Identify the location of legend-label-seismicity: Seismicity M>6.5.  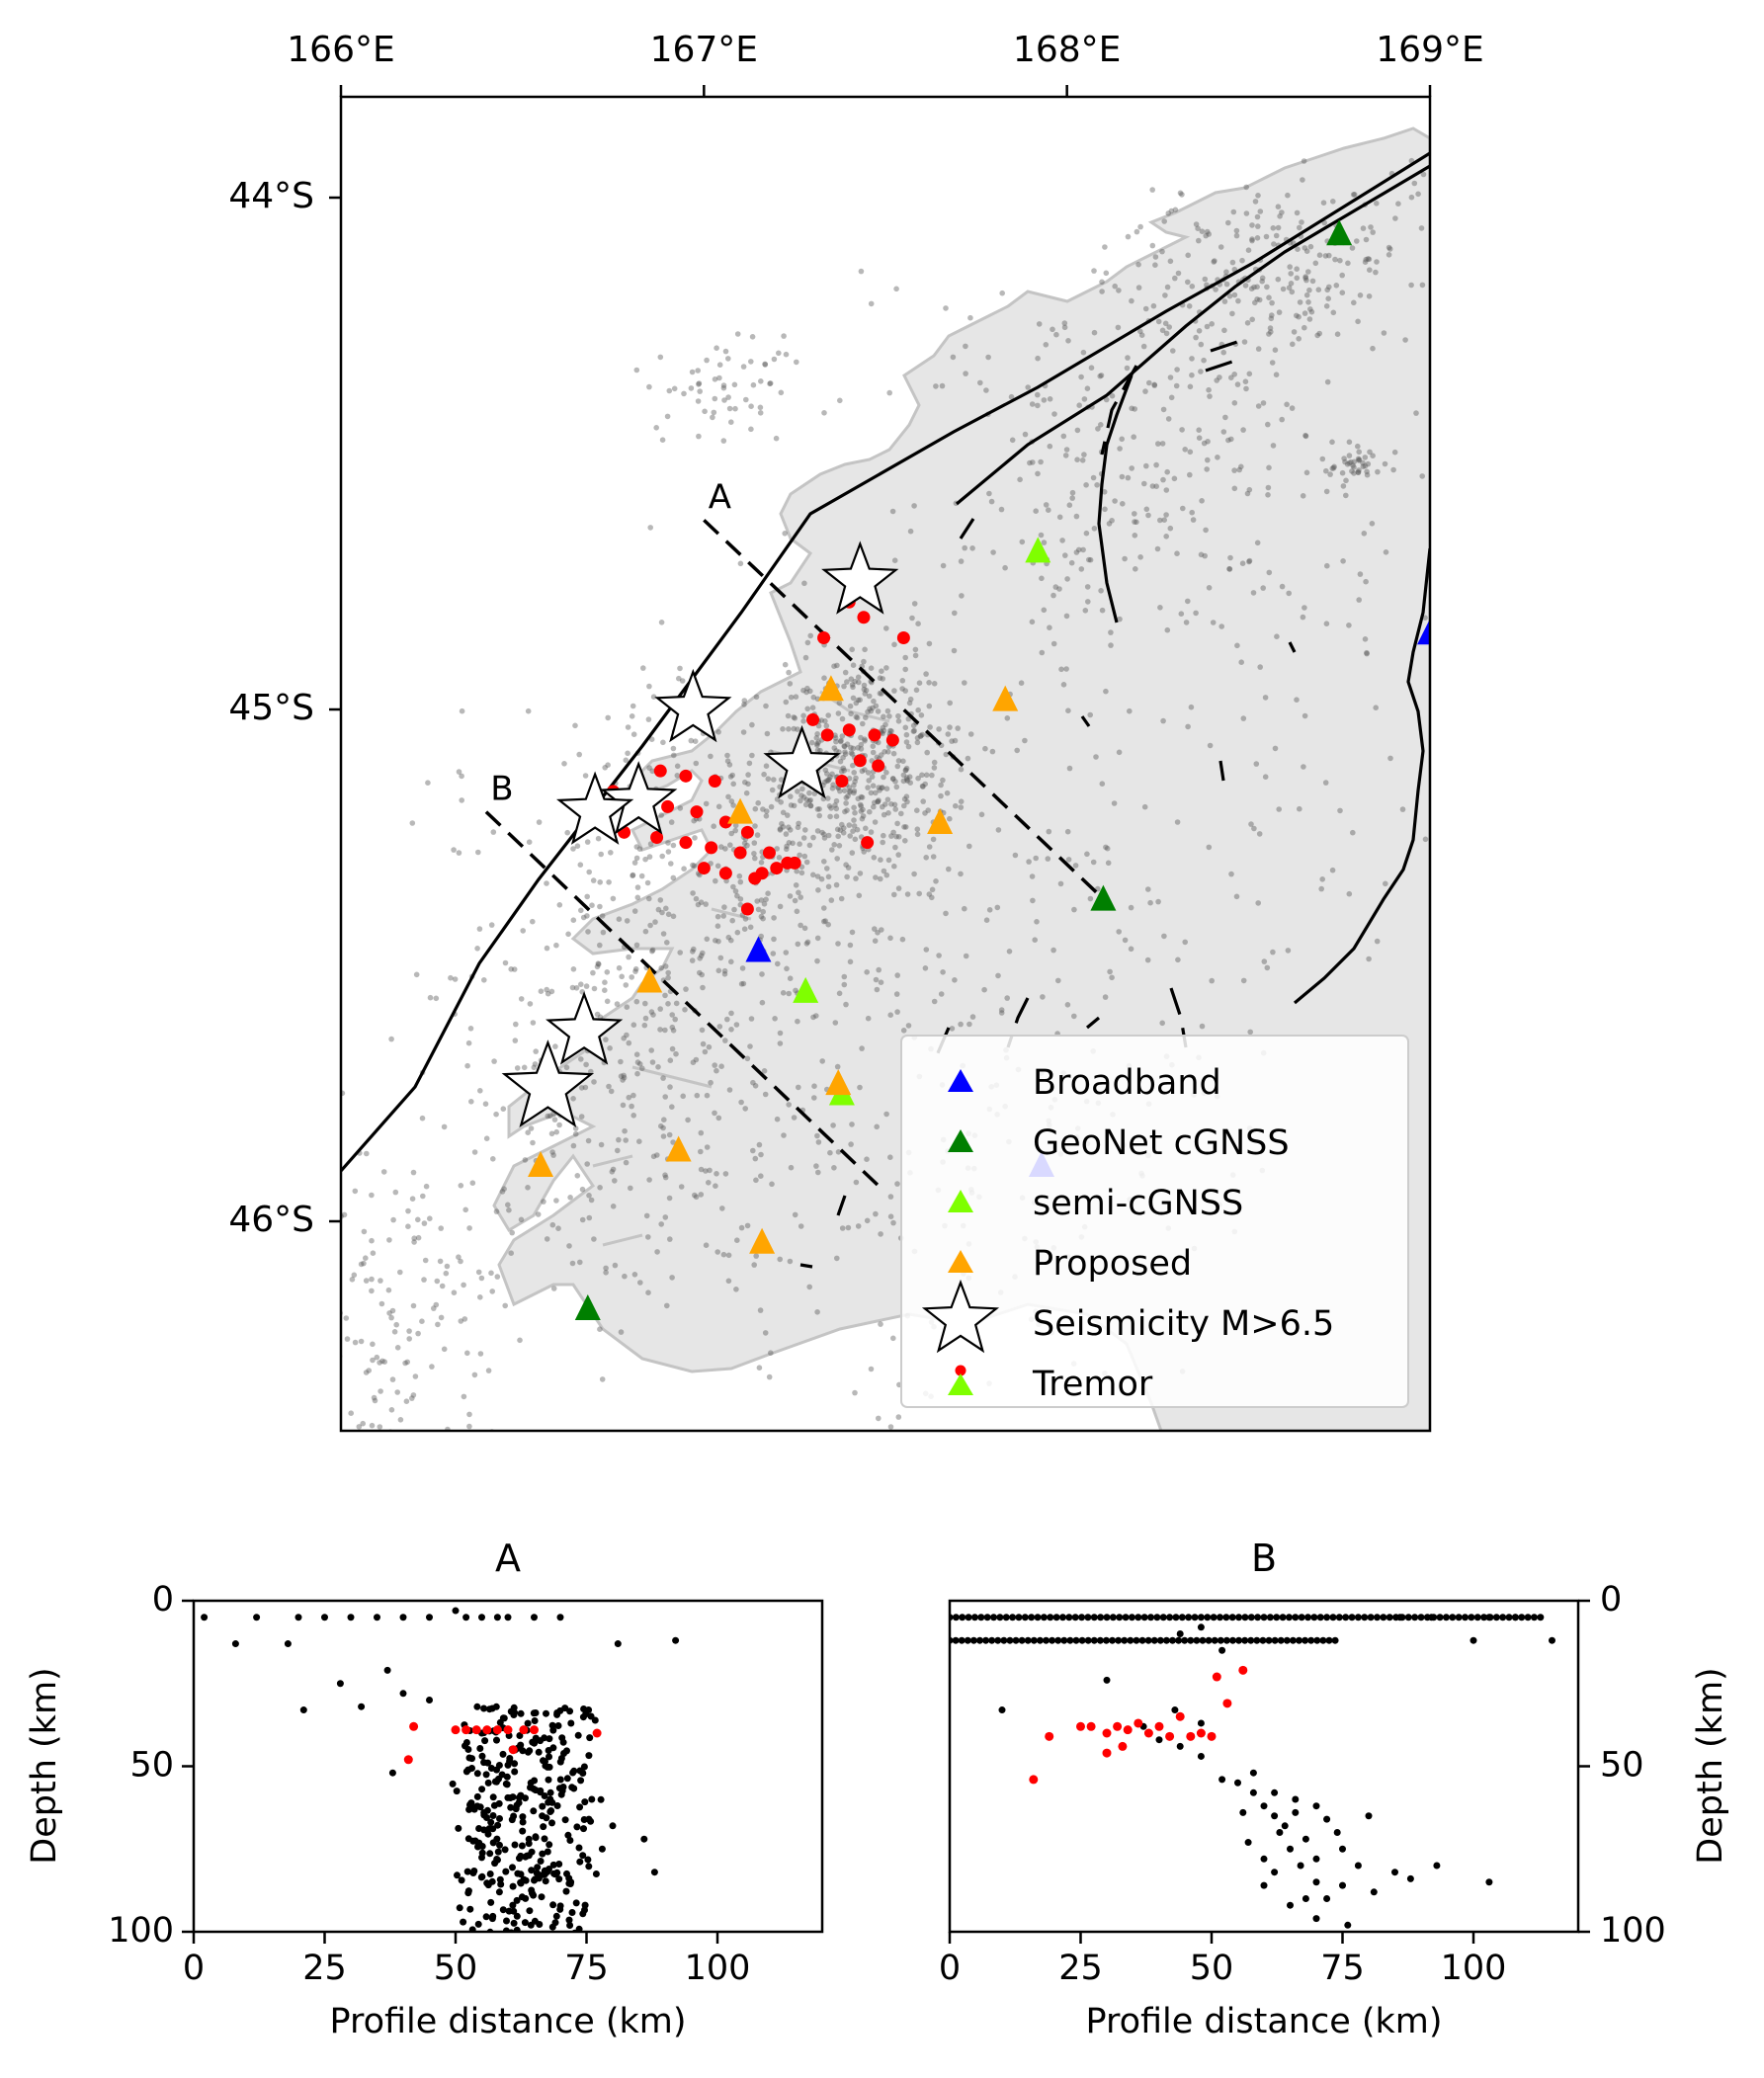
(1183, 1324).